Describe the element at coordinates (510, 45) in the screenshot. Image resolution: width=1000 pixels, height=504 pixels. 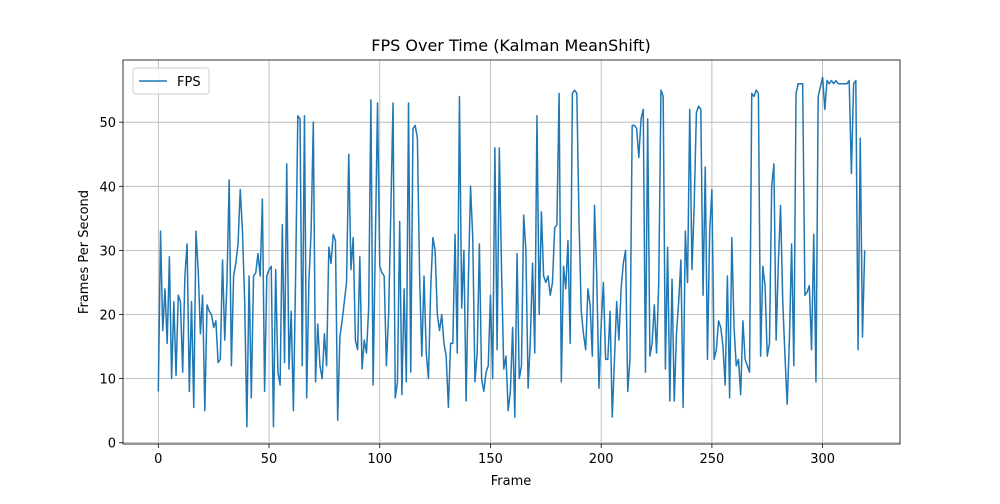
I see `chart-title: FPS Over Time (Kalman MeanShift)` at that location.